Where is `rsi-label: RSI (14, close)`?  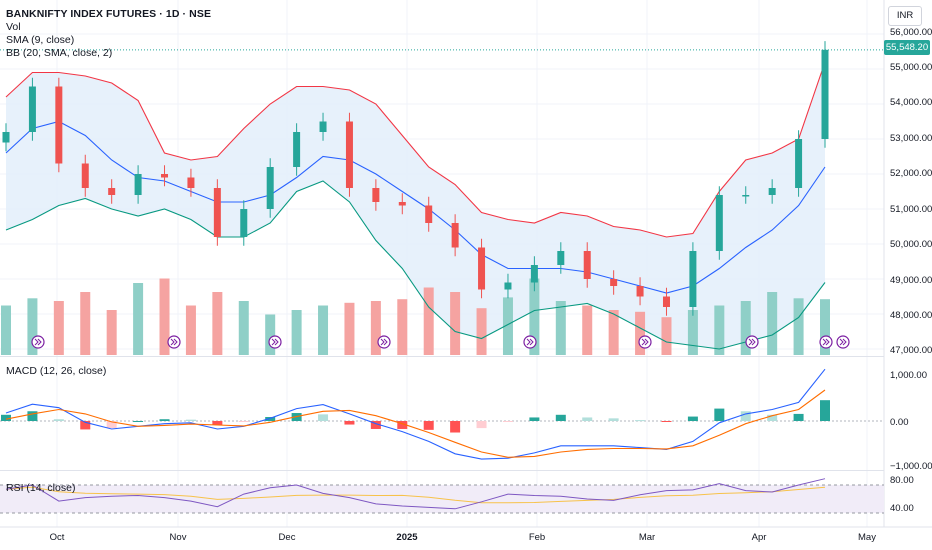 rsi-label: RSI (14, close) is located at coordinates (41, 488).